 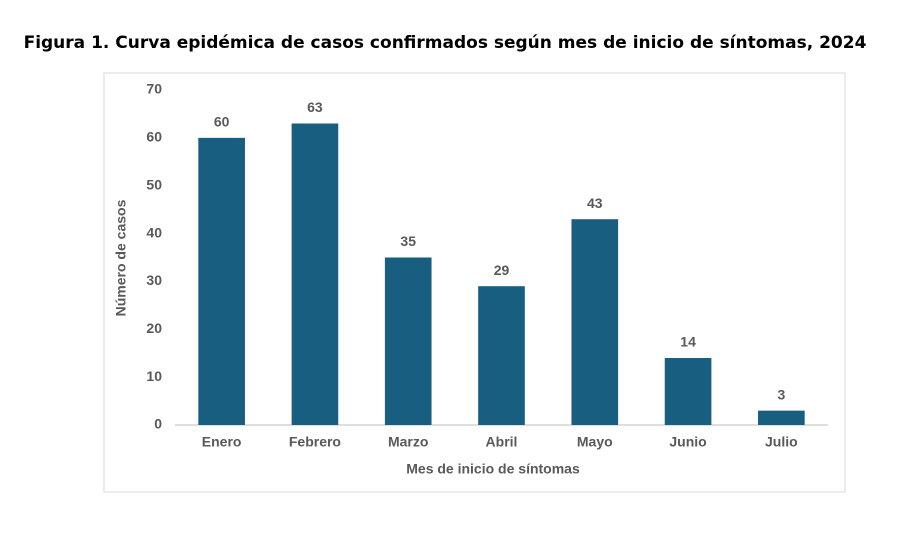 What do you see at coordinates (154, 89) in the screenshot?
I see `y-tick-label: 70` at bounding box center [154, 89].